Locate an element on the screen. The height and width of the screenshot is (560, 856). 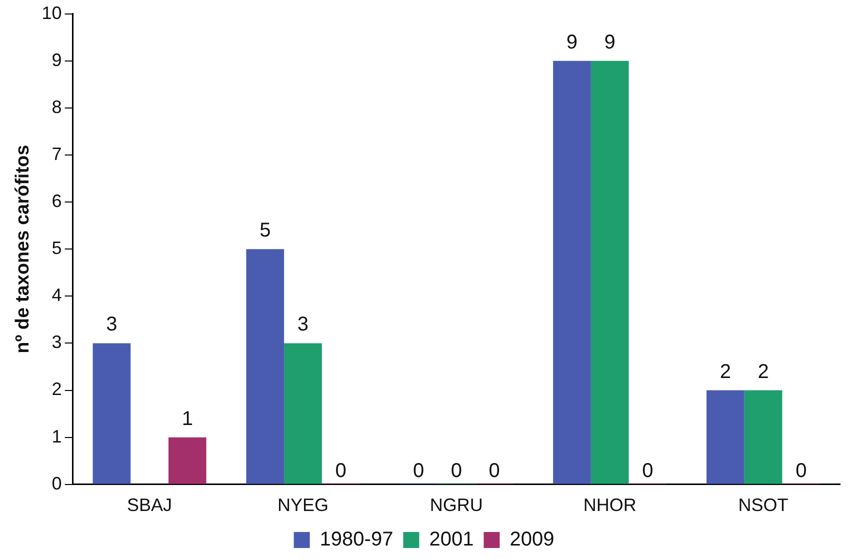
y-tick-label: 4 is located at coordinates (57, 295).